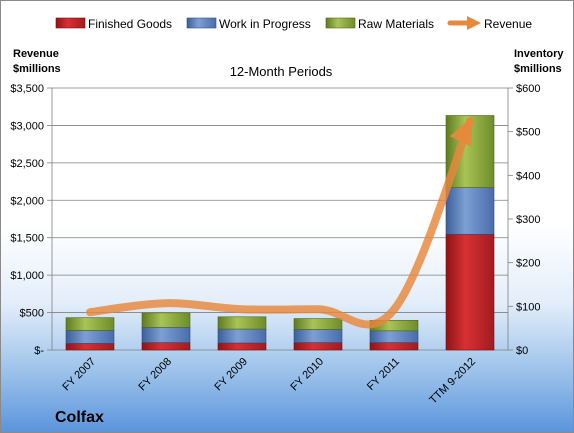 The height and width of the screenshot is (433, 574). What do you see at coordinates (539, 54) in the screenshot?
I see `right-axis-title-line1: Inventory` at bounding box center [539, 54].